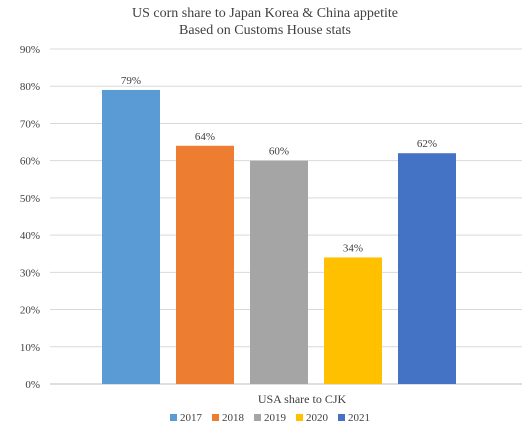 The width and height of the screenshot is (530, 433). What do you see at coordinates (427, 144) in the screenshot?
I see `data-label-2021: 62%` at bounding box center [427, 144].